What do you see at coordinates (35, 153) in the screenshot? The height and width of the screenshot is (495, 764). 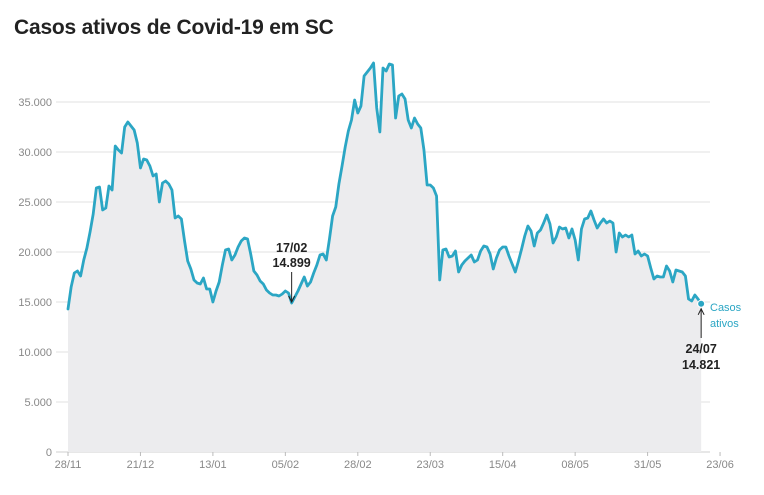 I see `y-tick-label: 30.000` at bounding box center [35, 153].